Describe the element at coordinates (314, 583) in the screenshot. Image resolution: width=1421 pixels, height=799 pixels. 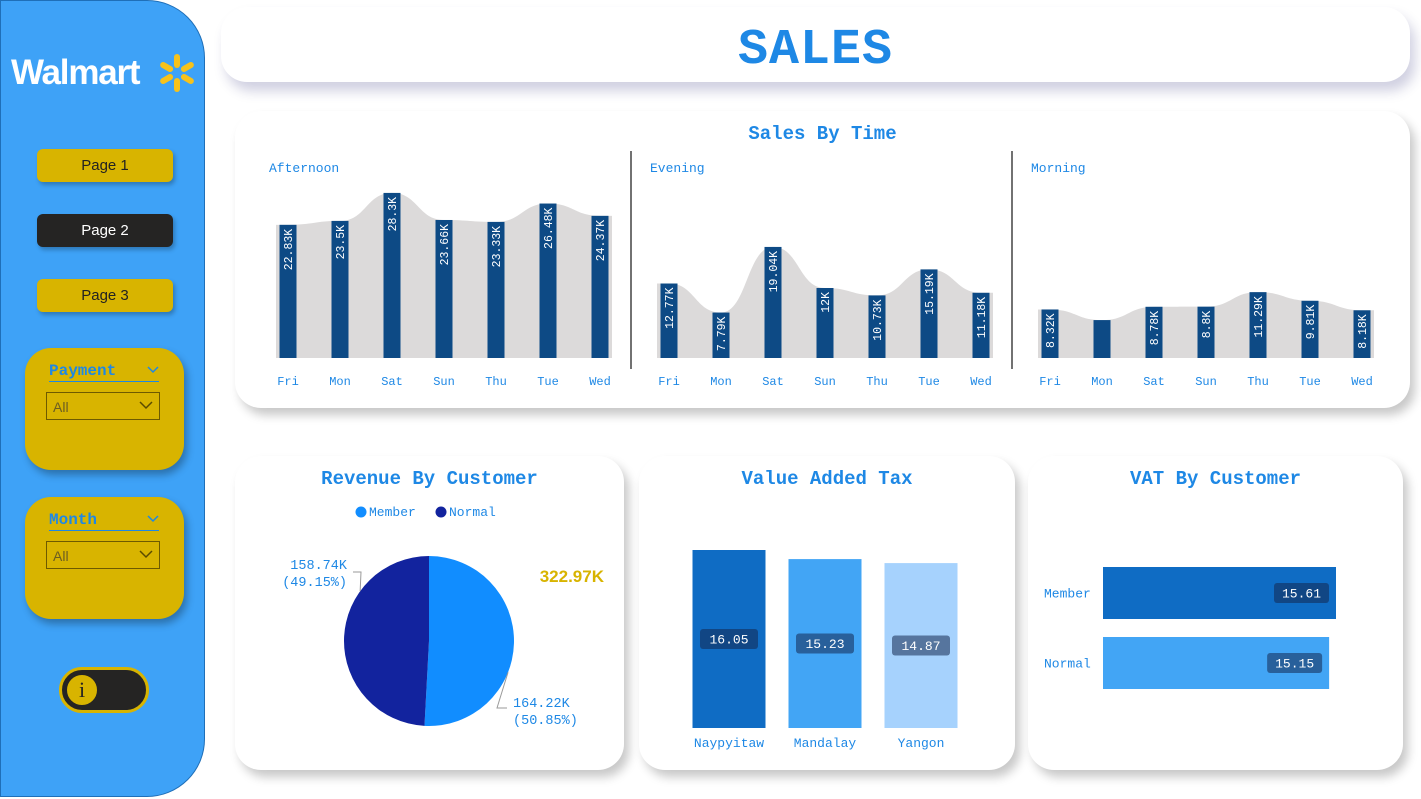
I see `pie-percent-label: (49.15%)` at that location.